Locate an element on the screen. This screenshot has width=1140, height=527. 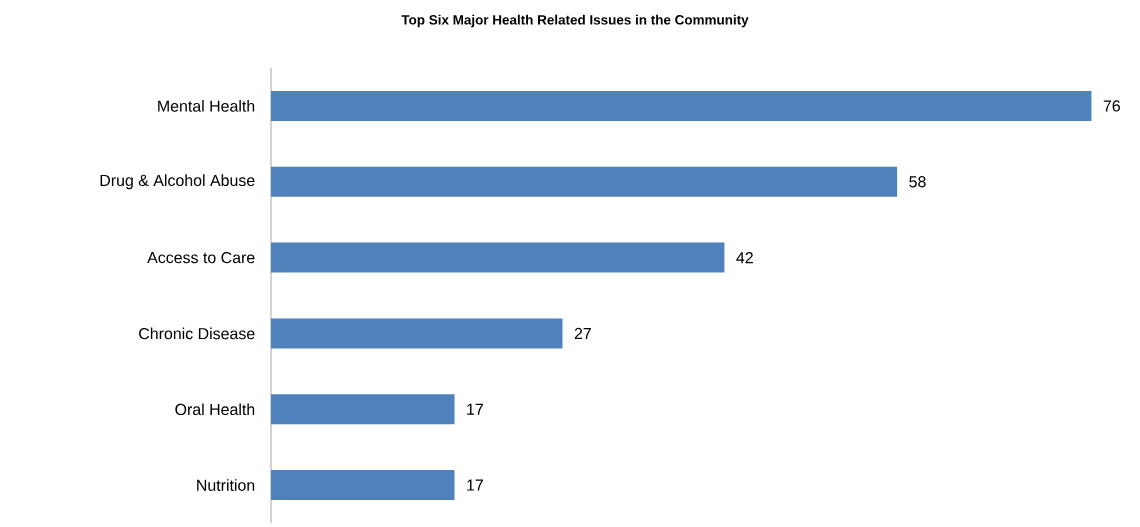
data-label: 58 is located at coordinates (917, 182).